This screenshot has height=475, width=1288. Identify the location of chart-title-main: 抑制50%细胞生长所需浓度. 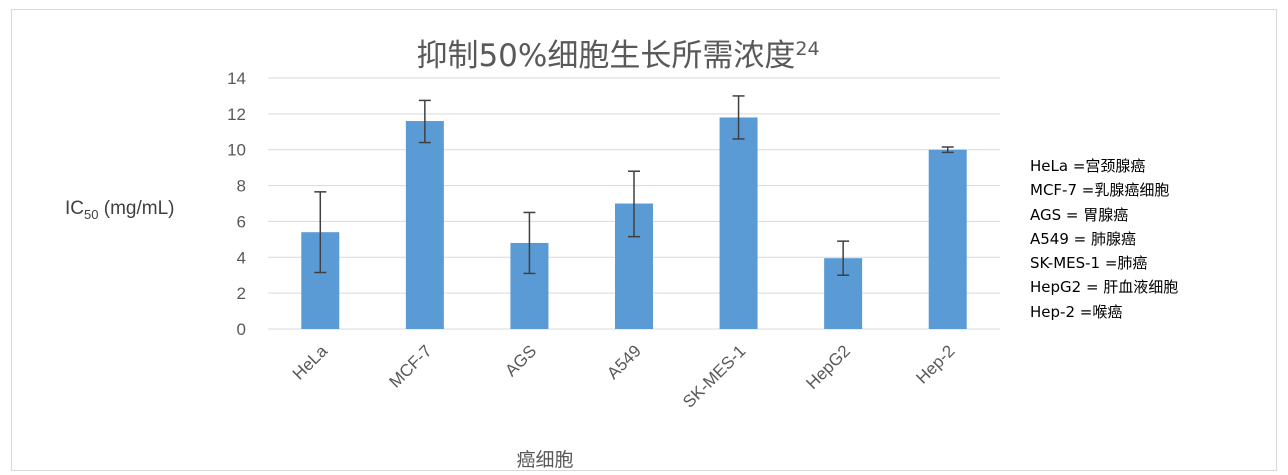
(605, 56).